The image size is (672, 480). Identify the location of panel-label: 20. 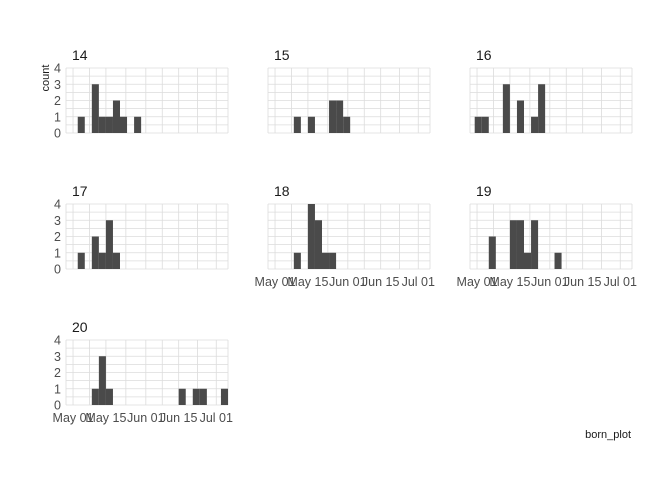
(80, 327).